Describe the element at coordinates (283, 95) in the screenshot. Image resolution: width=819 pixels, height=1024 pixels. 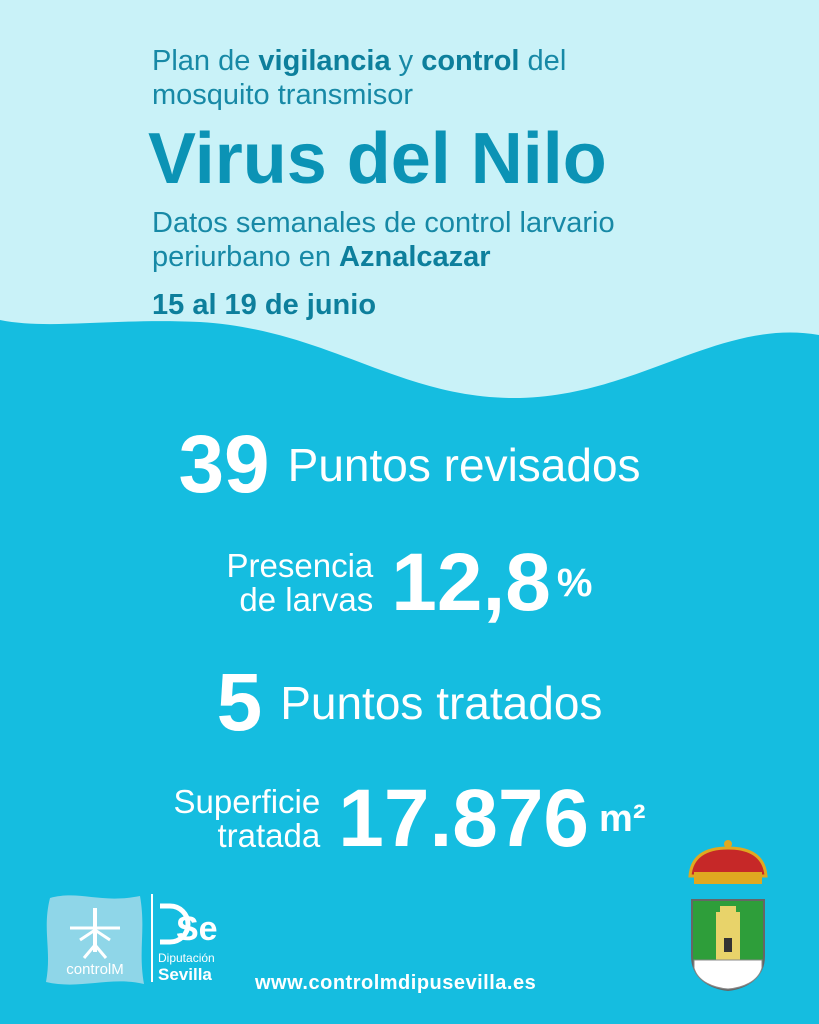
I see `intro-line2: mosquito transmisor` at that location.